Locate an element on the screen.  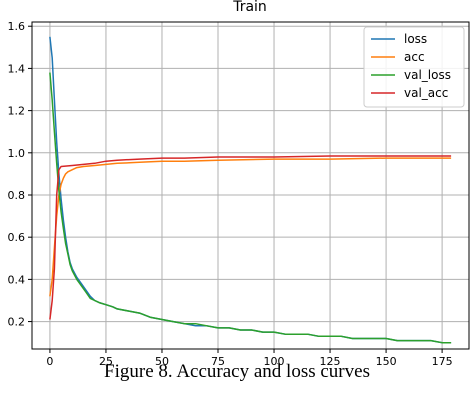
y-tick-label: 1.0 is located at coordinates (17, 153).